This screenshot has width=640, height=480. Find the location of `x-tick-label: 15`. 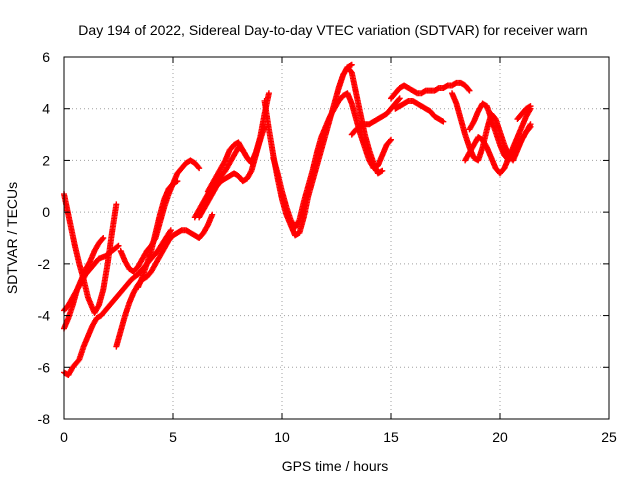

x-tick-label: 15 is located at coordinates (391, 437).